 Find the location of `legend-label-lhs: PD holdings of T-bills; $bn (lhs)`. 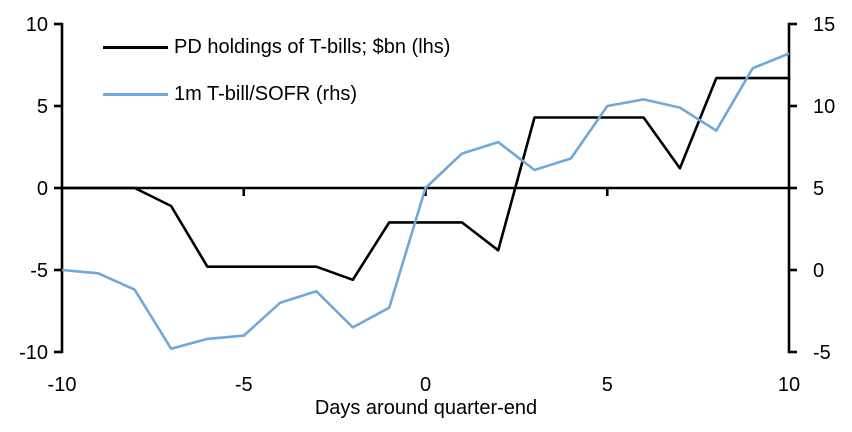

legend-label-lhs: PD holdings of T-bills; $bn (lhs) is located at coordinates (312, 46).